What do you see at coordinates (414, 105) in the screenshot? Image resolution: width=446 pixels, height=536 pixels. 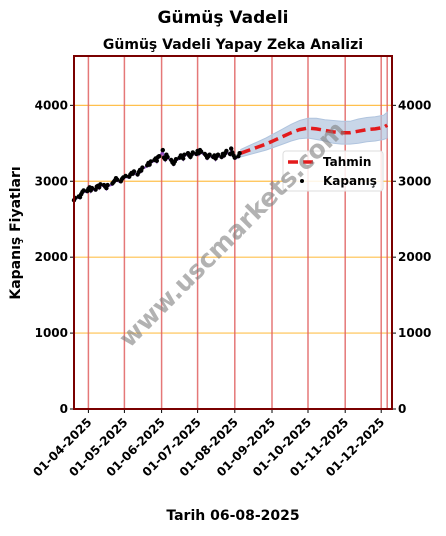 I see `y-tick-label-right-4000: 4000` at bounding box center [414, 105].